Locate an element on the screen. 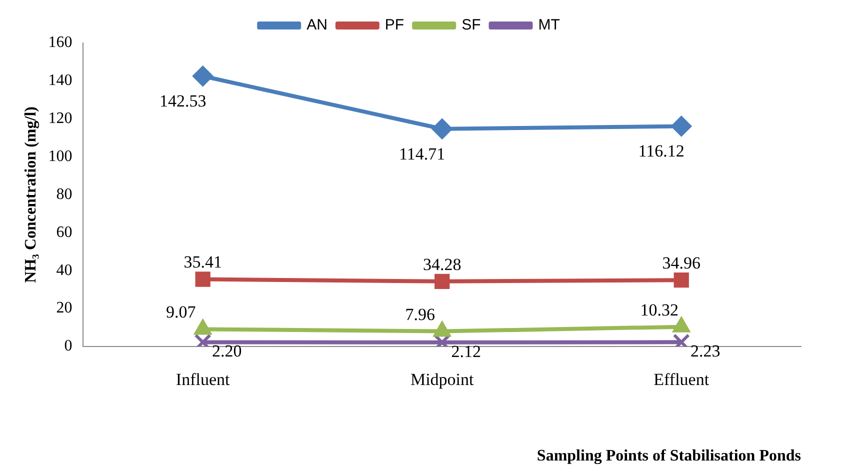  data-label: 7.96 is located at coordinates (420, 314).